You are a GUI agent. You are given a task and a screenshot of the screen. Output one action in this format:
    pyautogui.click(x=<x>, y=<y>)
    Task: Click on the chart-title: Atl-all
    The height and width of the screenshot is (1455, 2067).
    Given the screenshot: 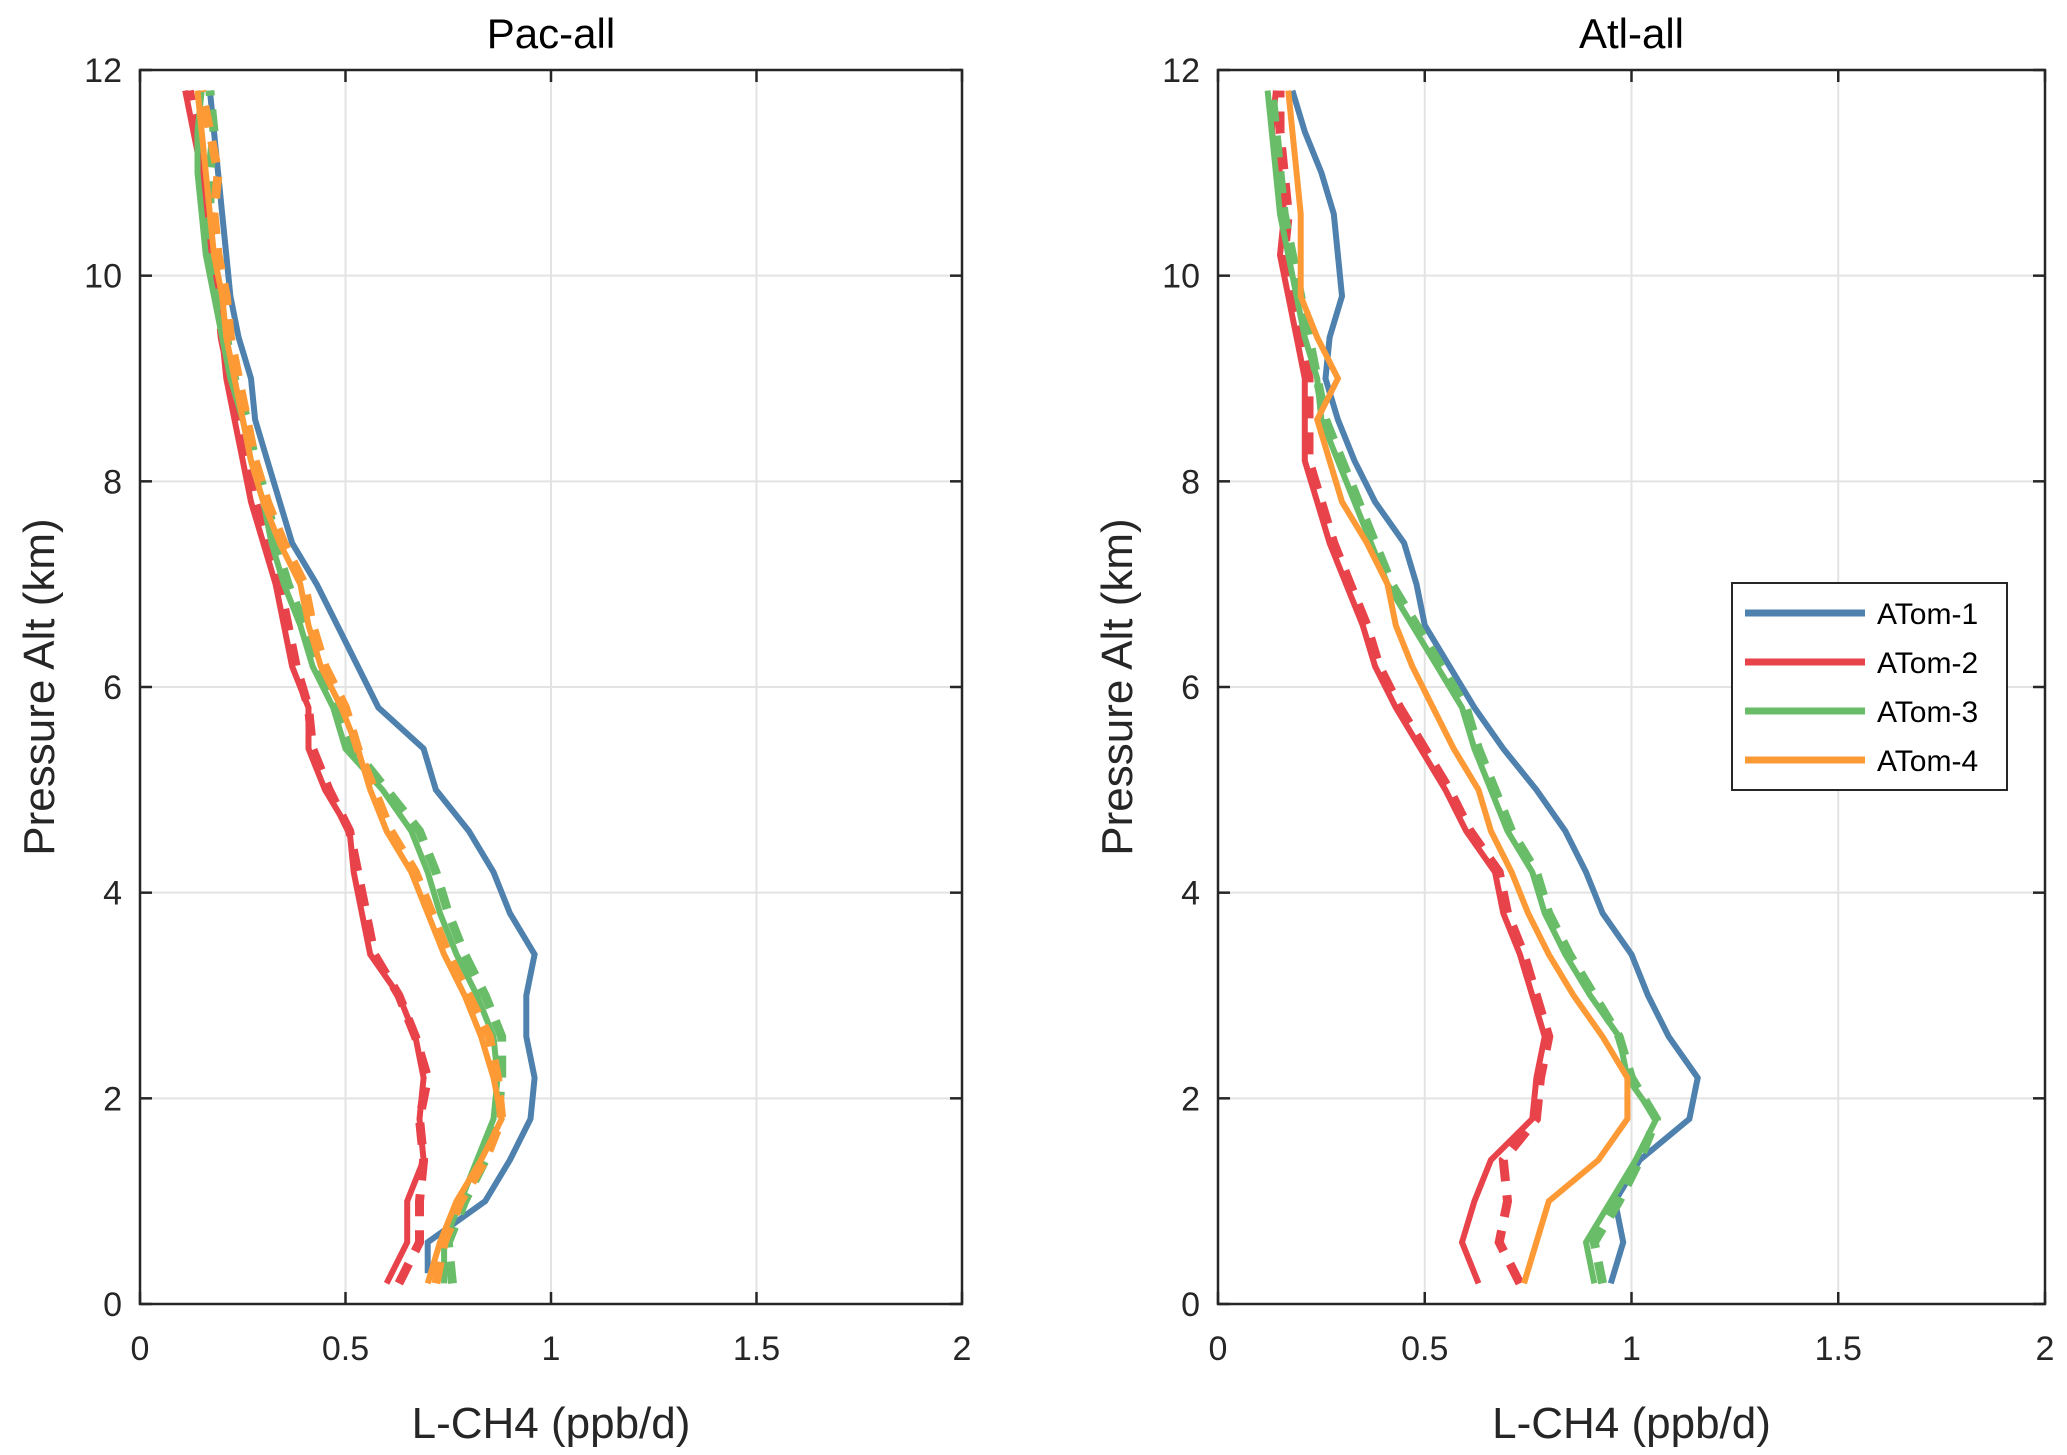 What is the action you would take?
    pyautogui.click(x=1631, y=33)
    